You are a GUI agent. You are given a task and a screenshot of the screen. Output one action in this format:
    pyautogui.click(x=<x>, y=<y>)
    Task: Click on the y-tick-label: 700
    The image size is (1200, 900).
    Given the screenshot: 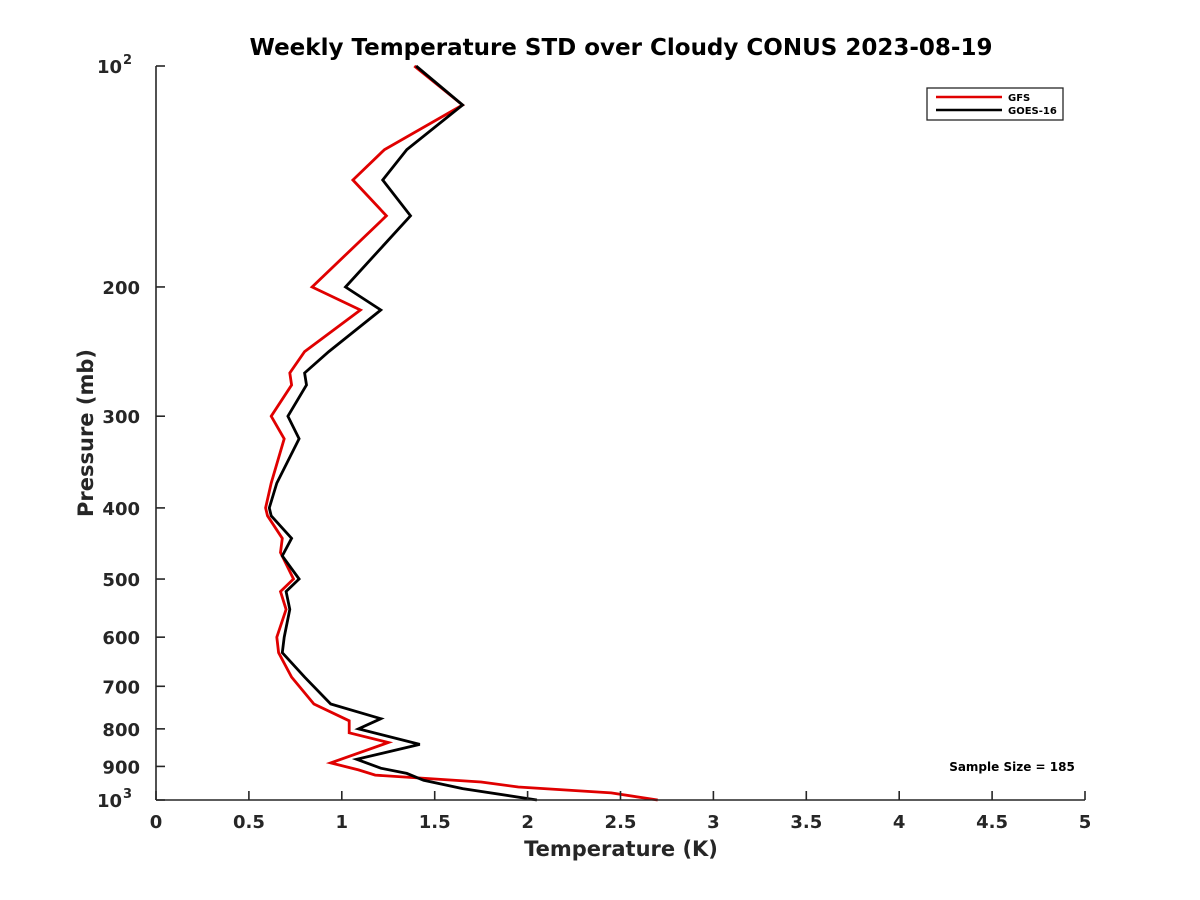 What is the action you would take?
    pyautogui.click(x=121, y=687)
    